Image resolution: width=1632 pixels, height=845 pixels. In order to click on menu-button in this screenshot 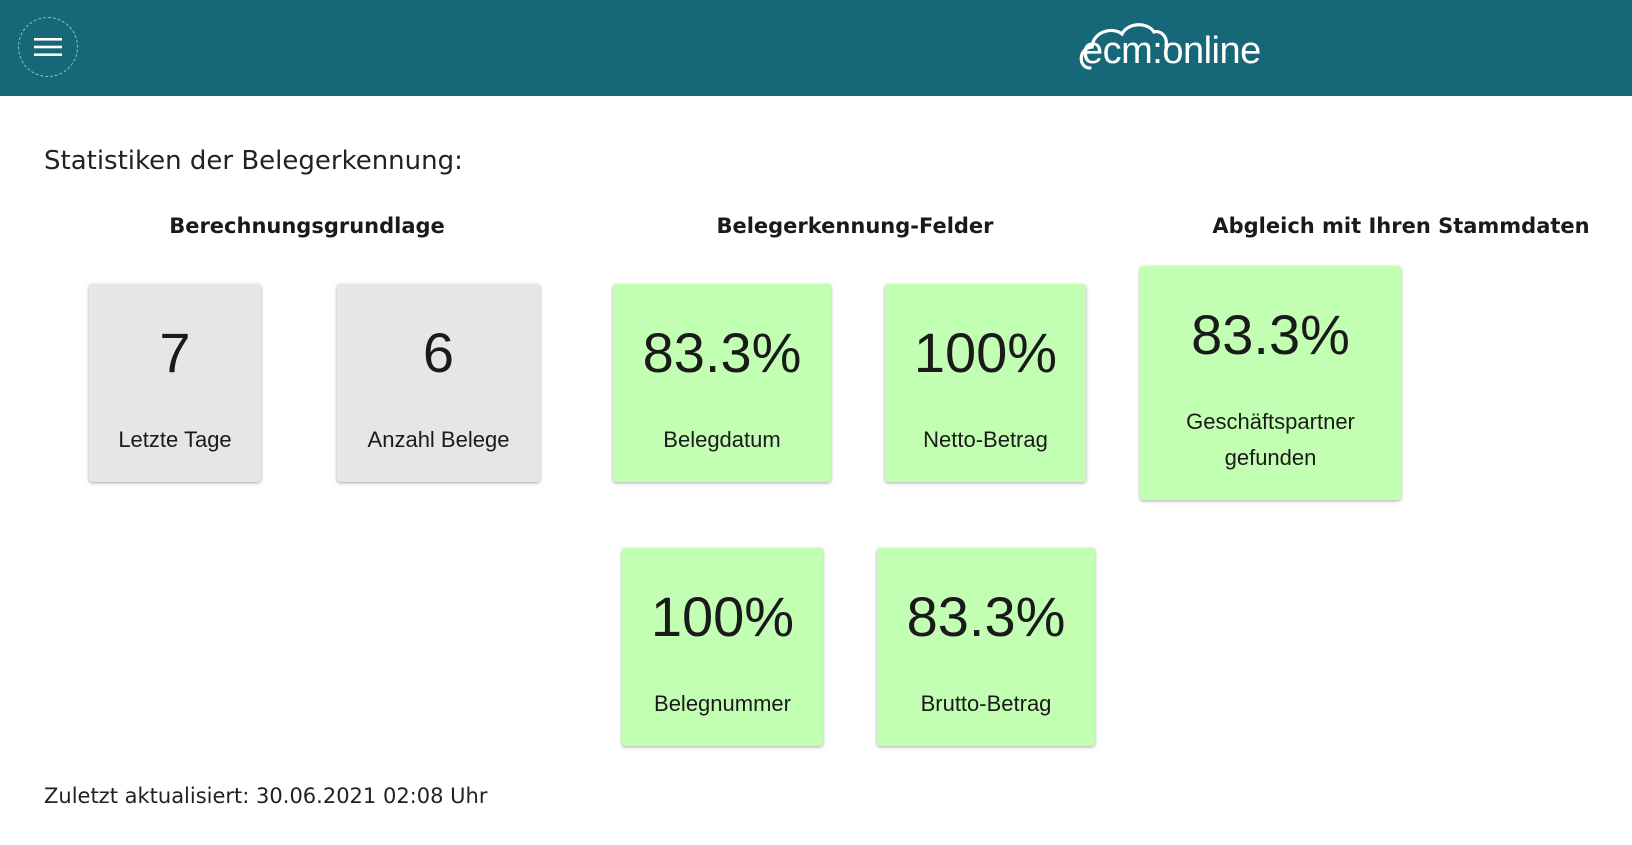, I will do `click(48, 47)`.